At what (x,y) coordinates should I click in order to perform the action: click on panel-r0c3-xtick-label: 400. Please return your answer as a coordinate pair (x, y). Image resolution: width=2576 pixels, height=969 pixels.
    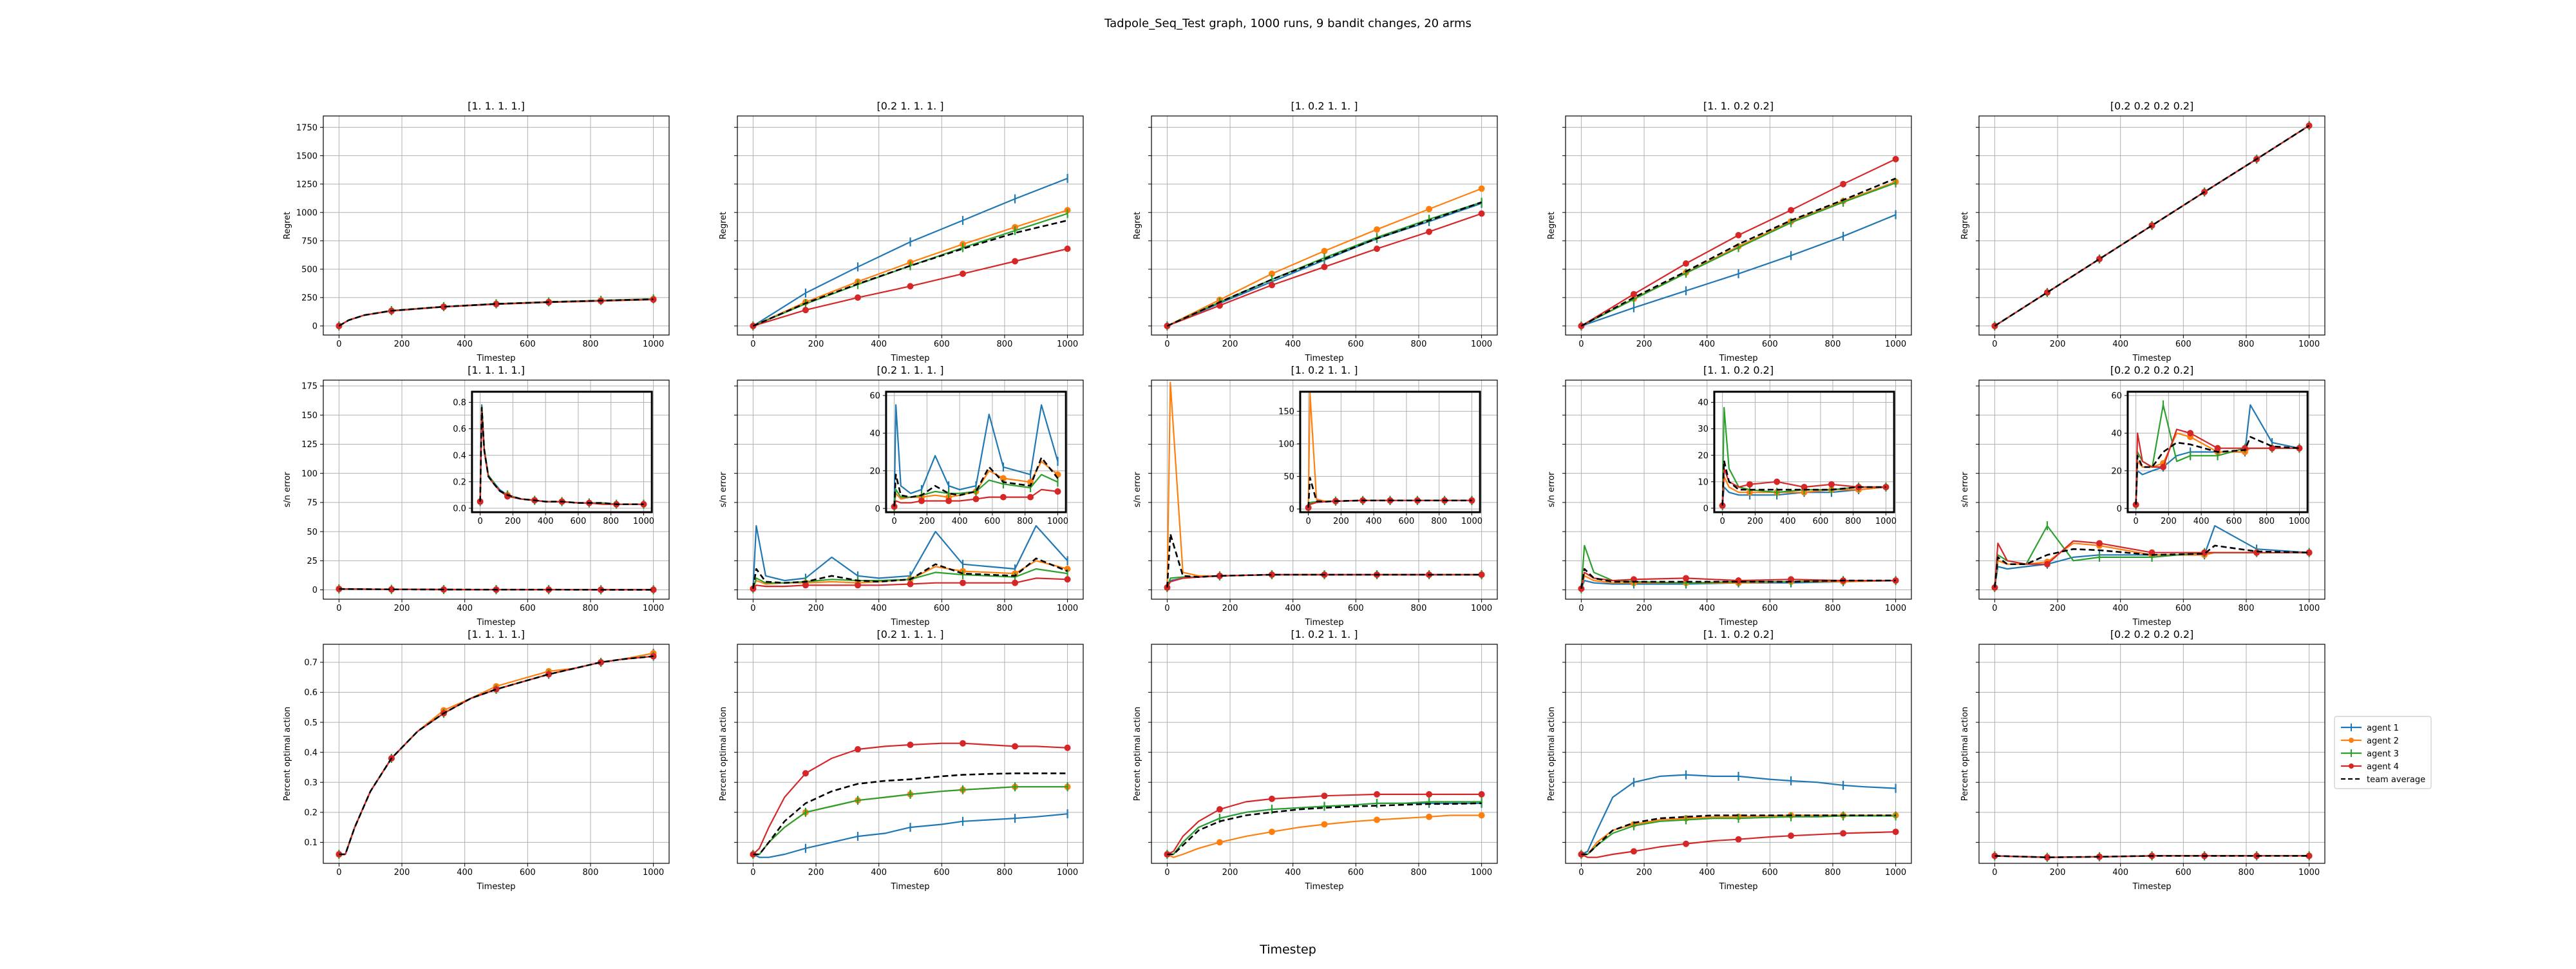
    Looking at the image, I should click on (1707, 344).